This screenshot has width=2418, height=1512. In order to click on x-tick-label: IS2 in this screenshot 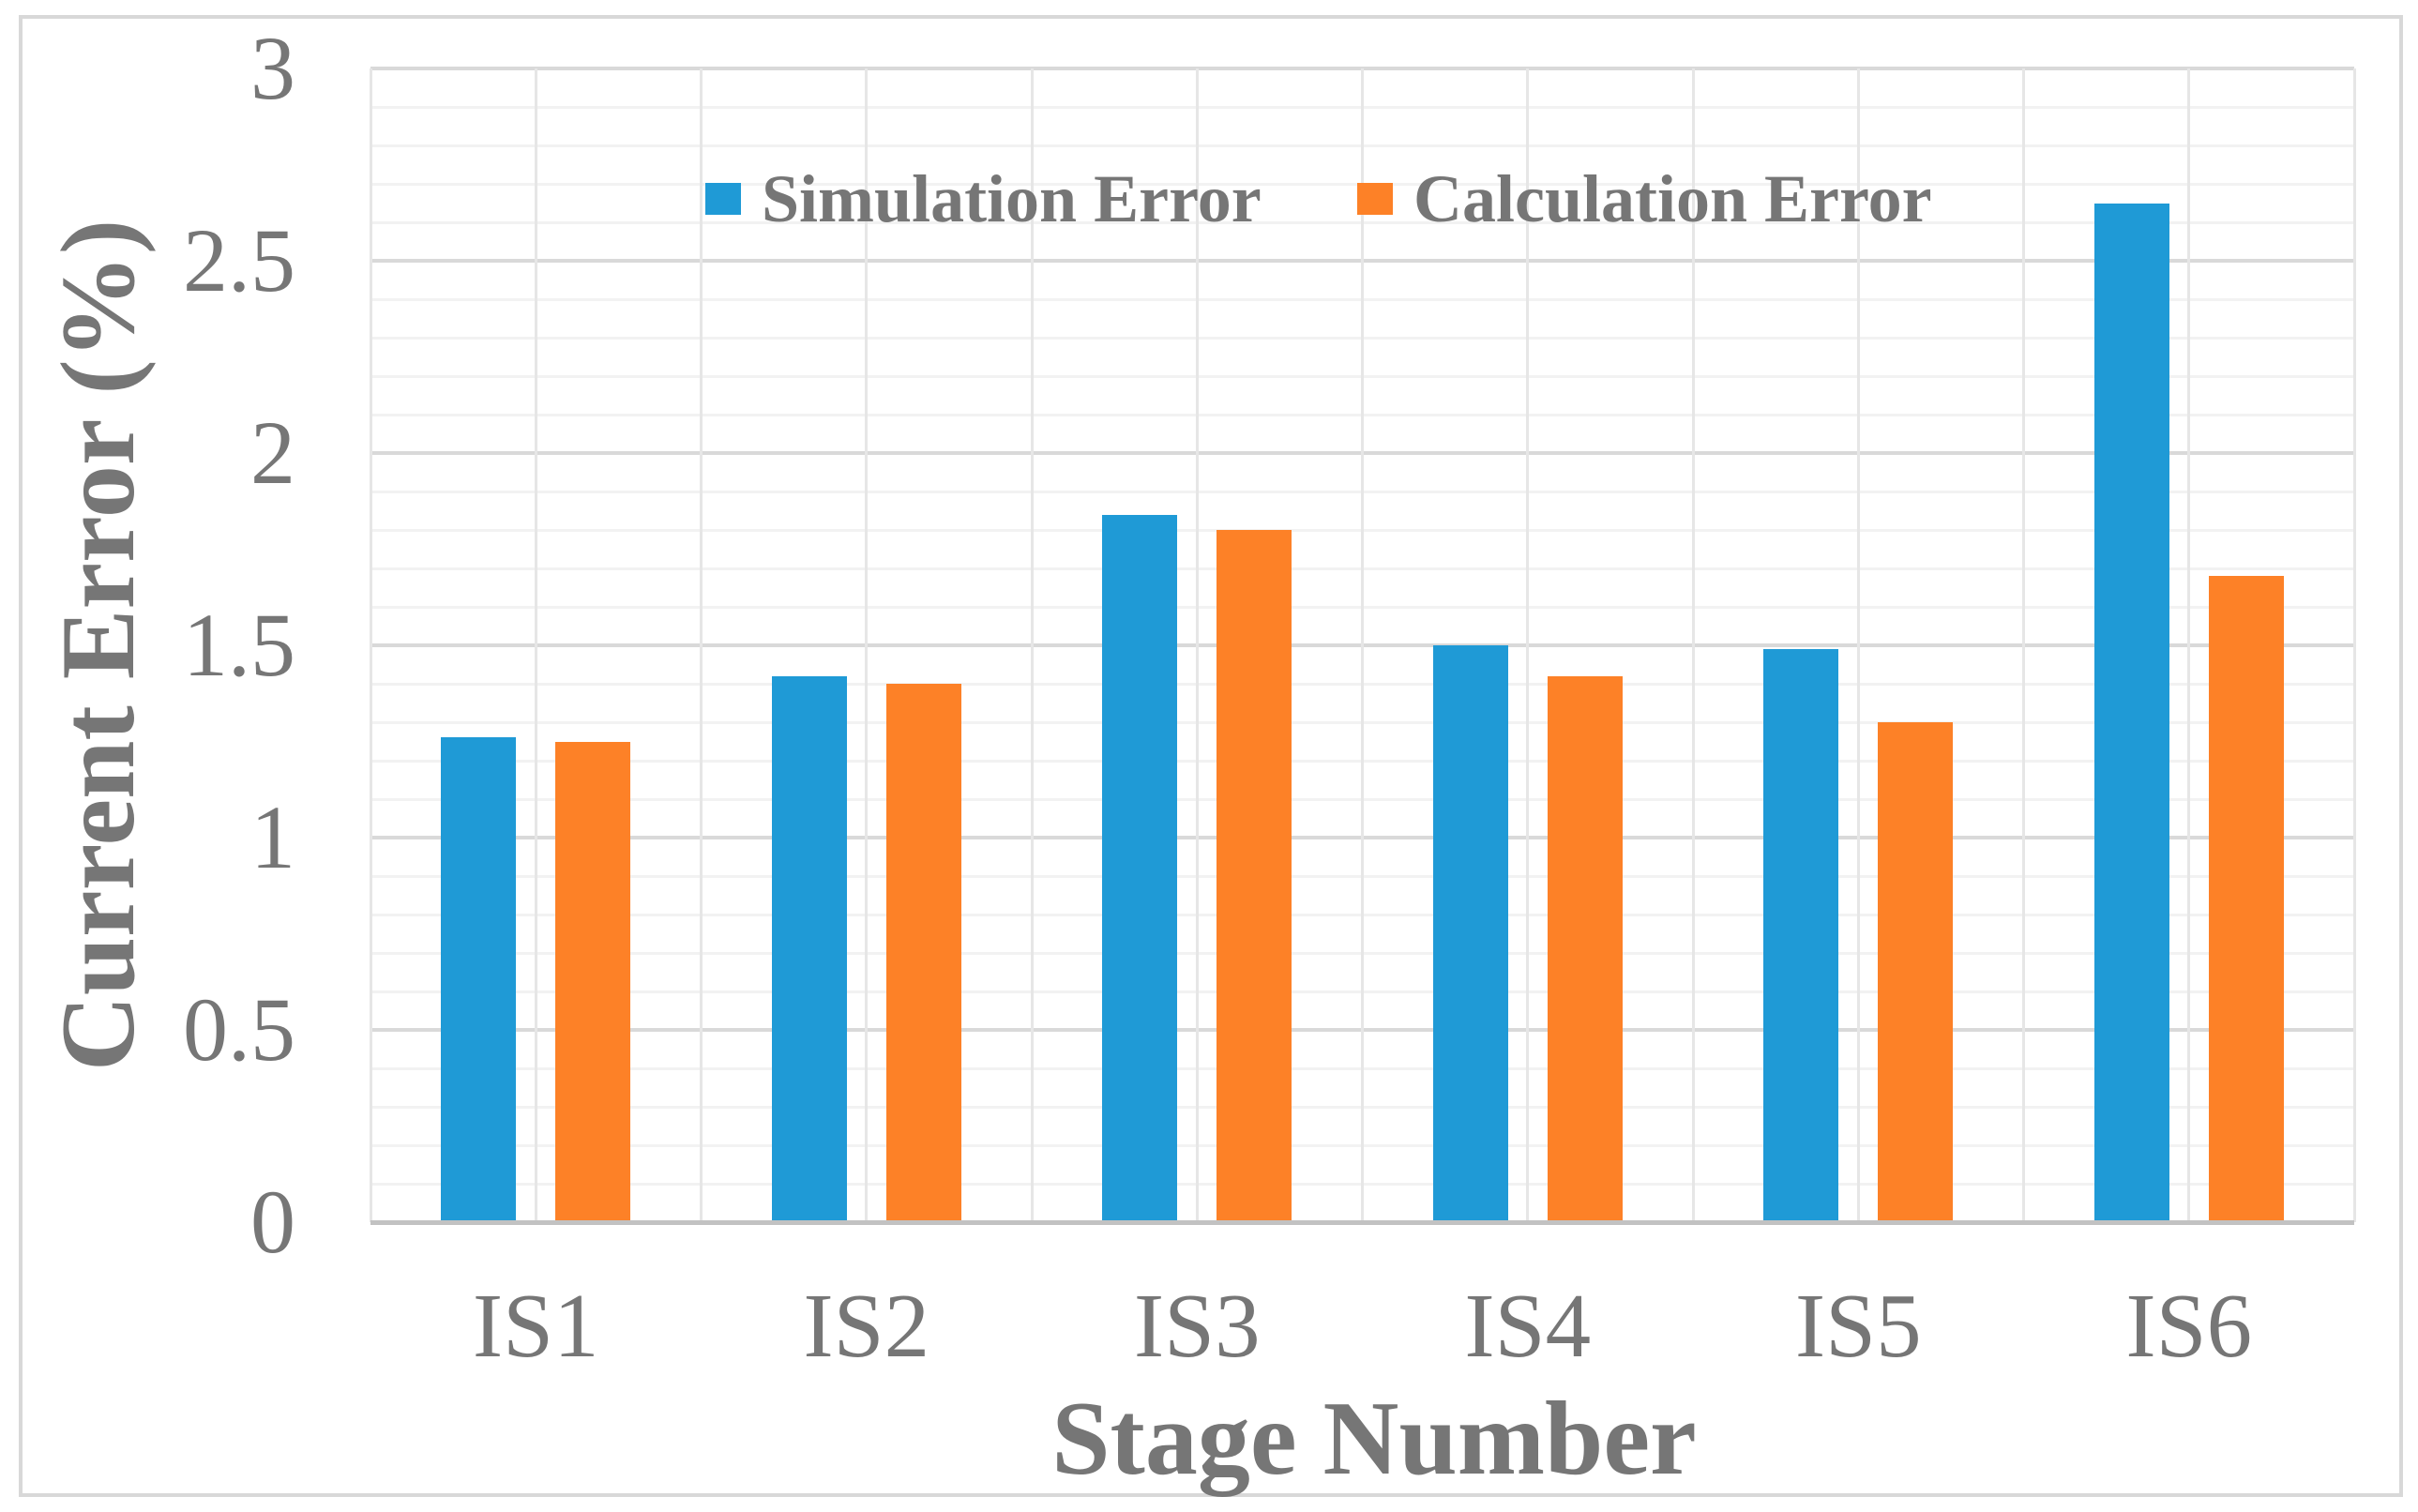, I will do `click(866, 1326)`.